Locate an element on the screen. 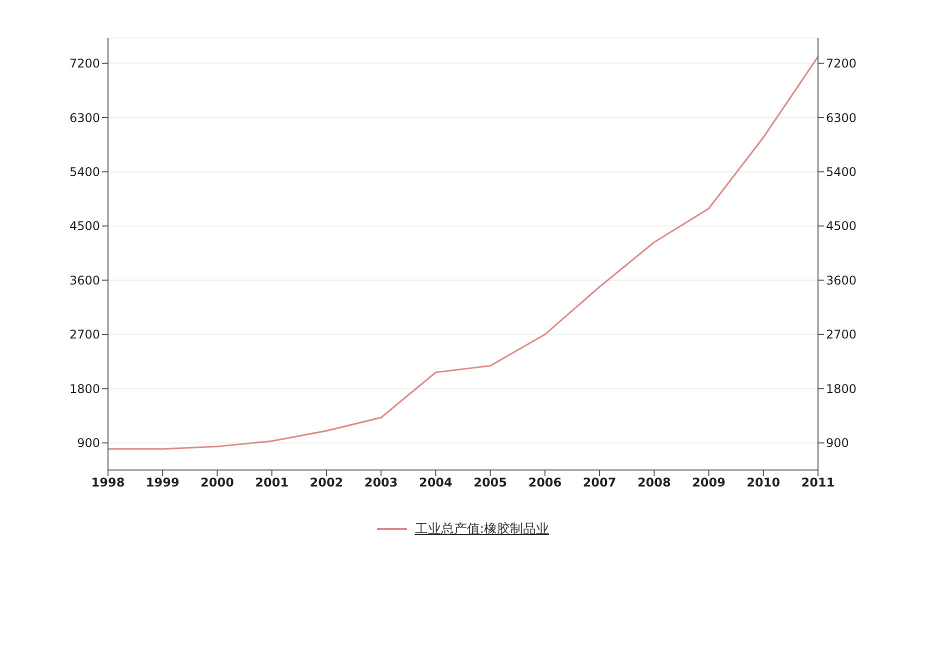 The image size is (930, 649). x-tick-label: 2003 is located at coordinates (381, 483).